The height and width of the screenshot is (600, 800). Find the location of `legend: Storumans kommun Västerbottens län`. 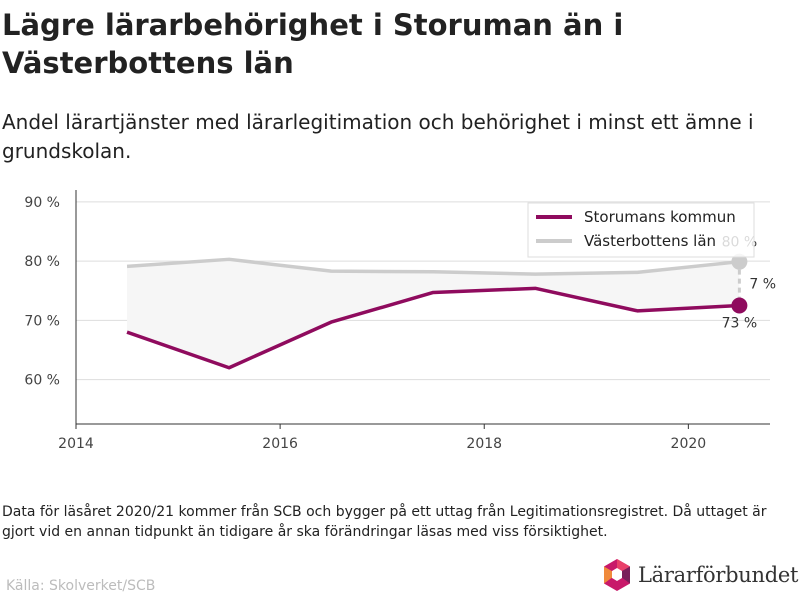

legend: Storumans kommun Västerbottens län is located at coordinates (641, 230).